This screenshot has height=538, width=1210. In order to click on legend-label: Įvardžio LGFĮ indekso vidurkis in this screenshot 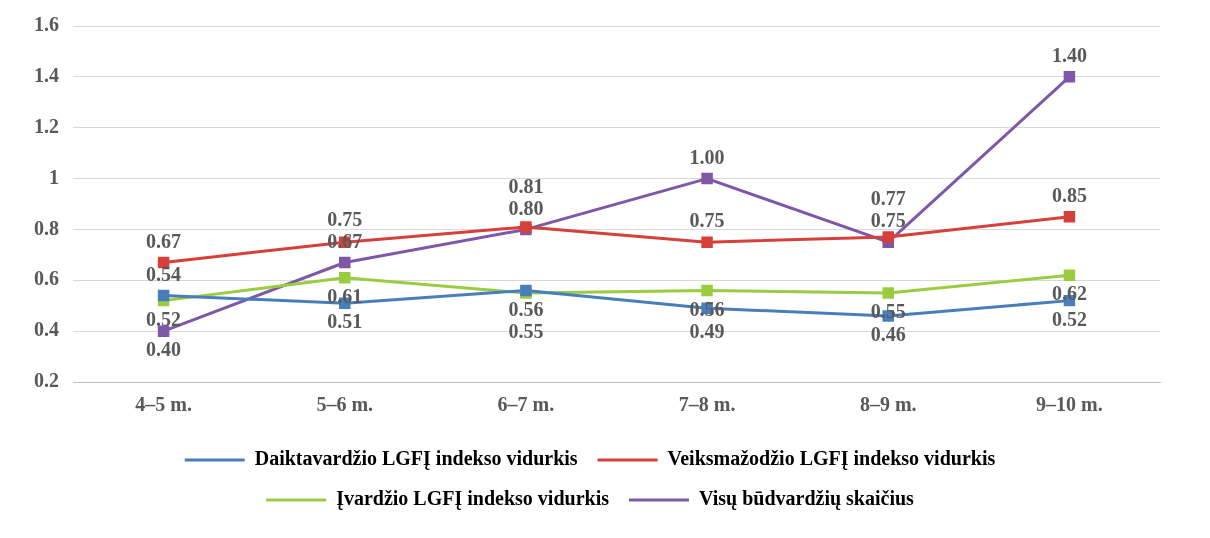, I will do `click(473, 499)`.